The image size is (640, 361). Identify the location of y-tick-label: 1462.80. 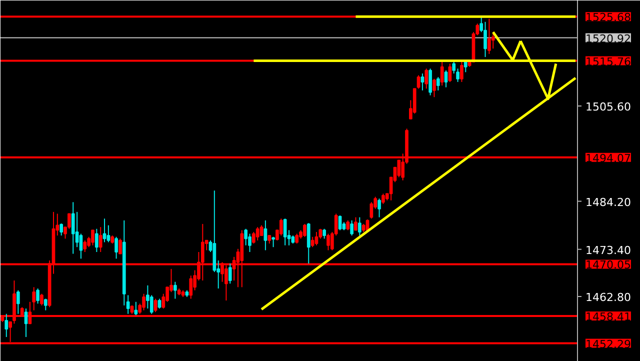
(608, 297).